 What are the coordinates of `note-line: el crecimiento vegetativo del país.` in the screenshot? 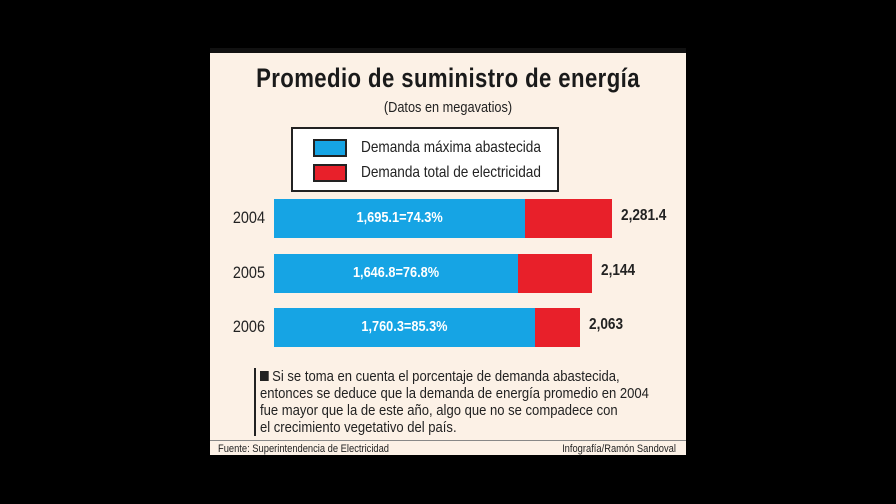 It's located at (358, 427).